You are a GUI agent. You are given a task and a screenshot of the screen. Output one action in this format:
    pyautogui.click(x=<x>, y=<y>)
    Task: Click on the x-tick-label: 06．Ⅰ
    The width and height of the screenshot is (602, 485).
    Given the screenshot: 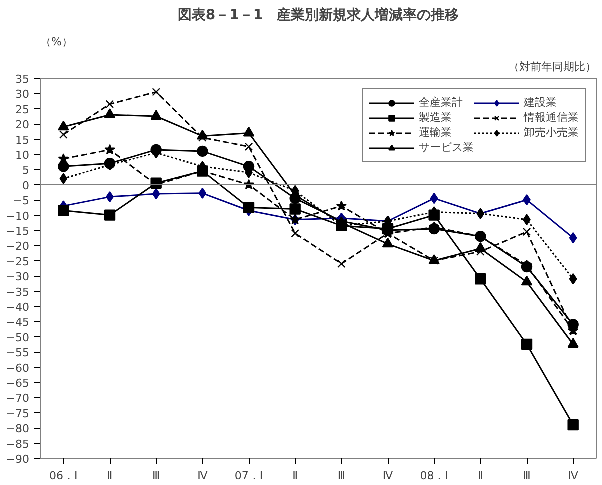 What is the action you would take?
    pyautogui.click(x=64, y=476)
    